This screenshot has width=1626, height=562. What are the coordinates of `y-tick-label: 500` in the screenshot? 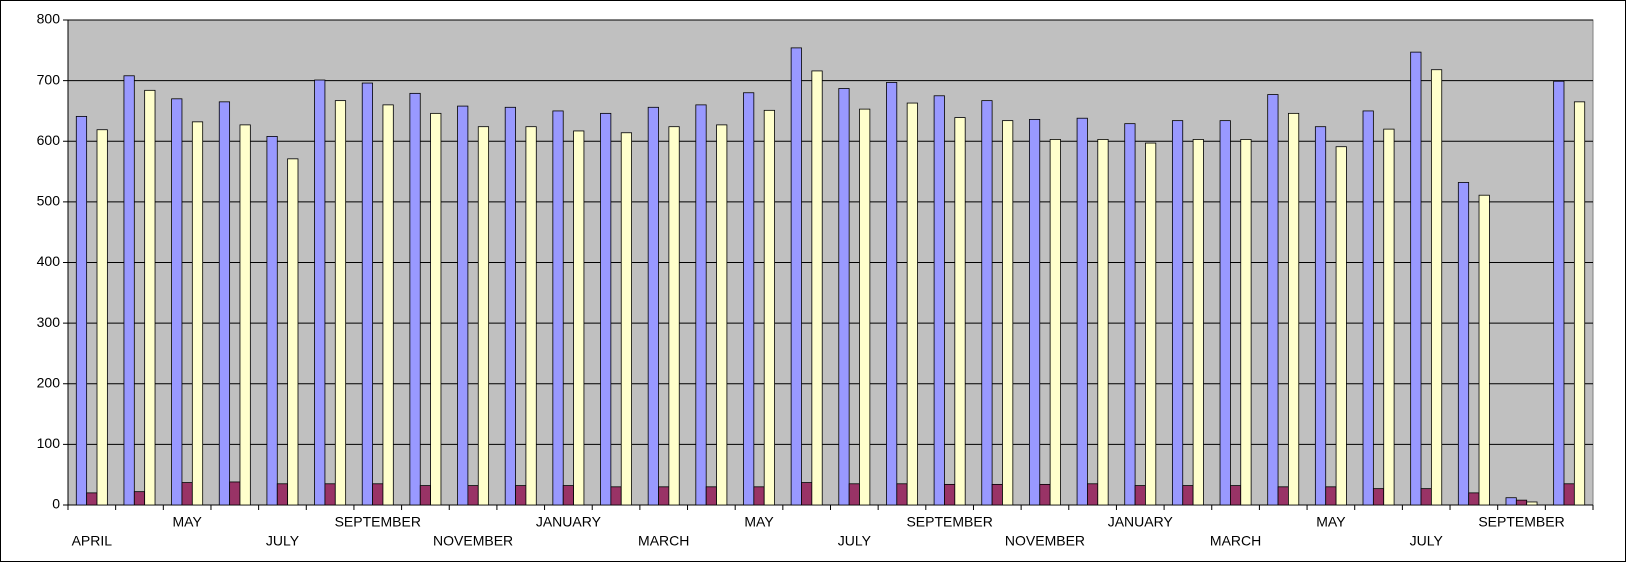 It's located at (49, 201).